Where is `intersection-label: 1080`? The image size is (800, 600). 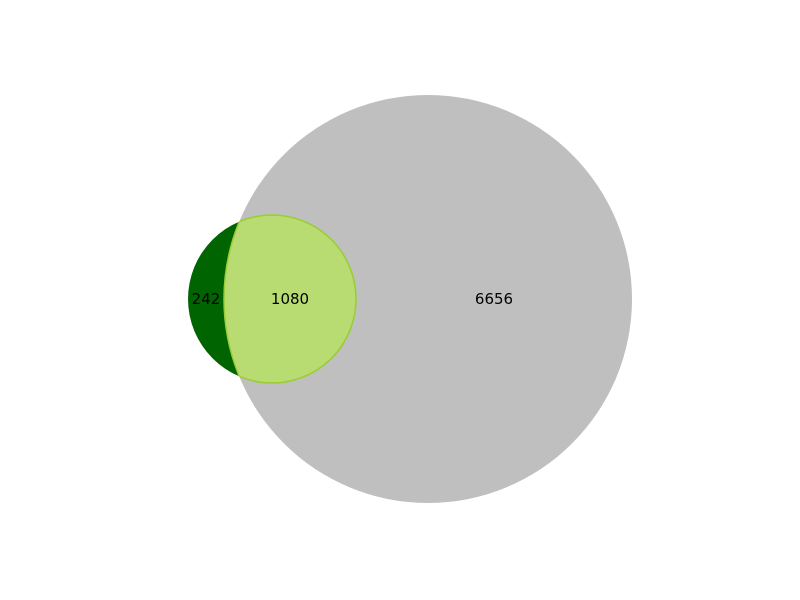
intersection-label: 1080 is located at coordinates (290, 299).